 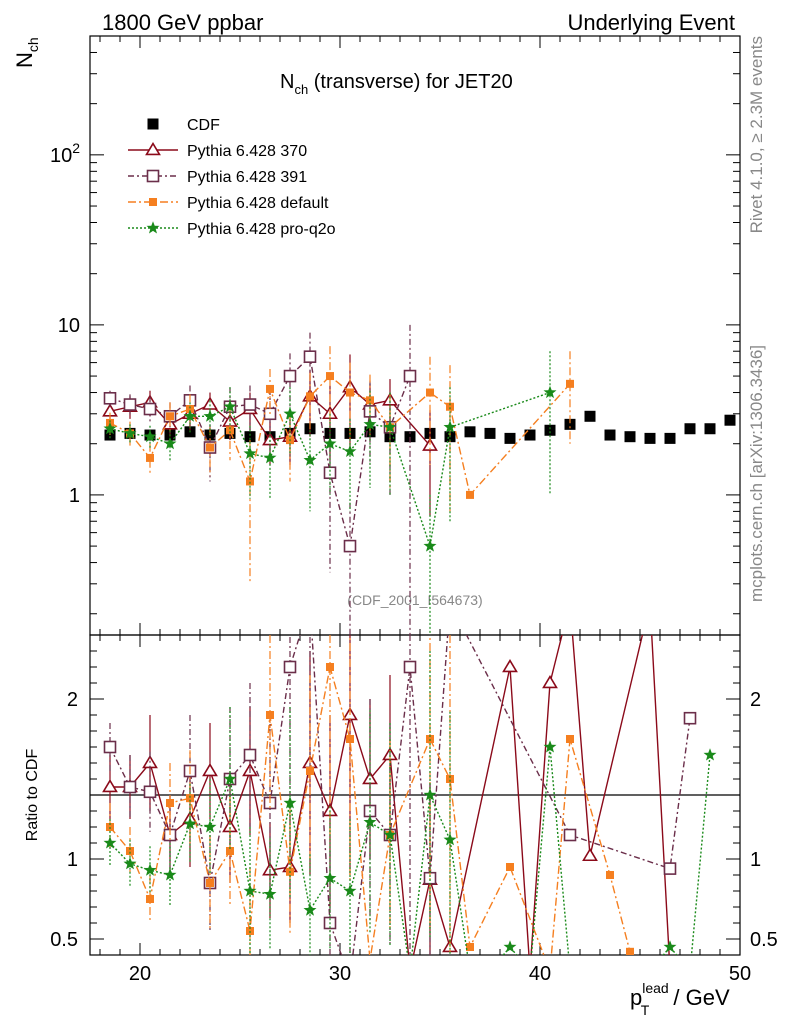 I want to click on legend-label: Pythia 6.428 391, so click(x=247, y=177).